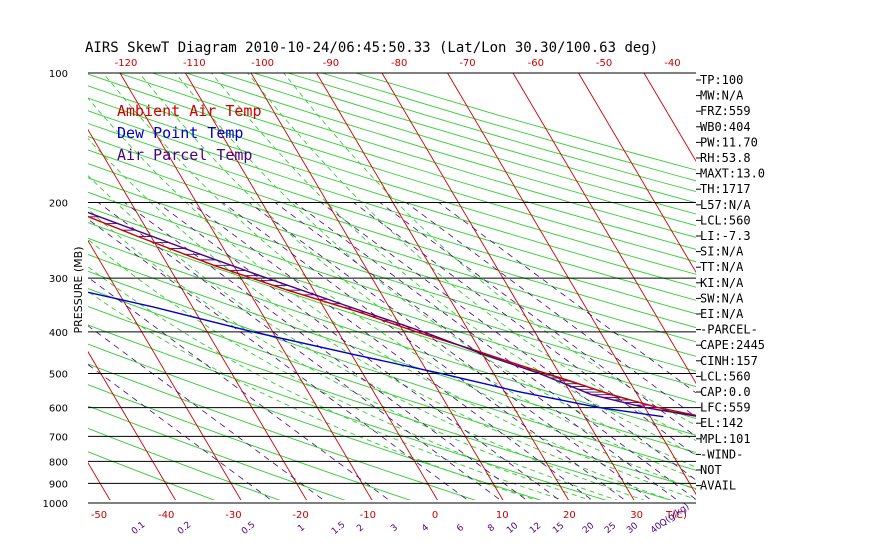 The image size is (870, 560). I want to click on mixing-ratio-tick-label: 25, so click(610, 528).